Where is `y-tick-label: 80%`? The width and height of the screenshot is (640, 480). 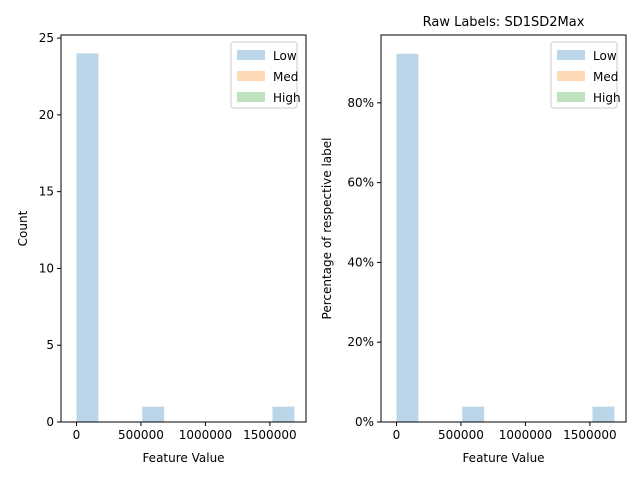
y-tick-label: 80% is located at coordinates (360, 103).